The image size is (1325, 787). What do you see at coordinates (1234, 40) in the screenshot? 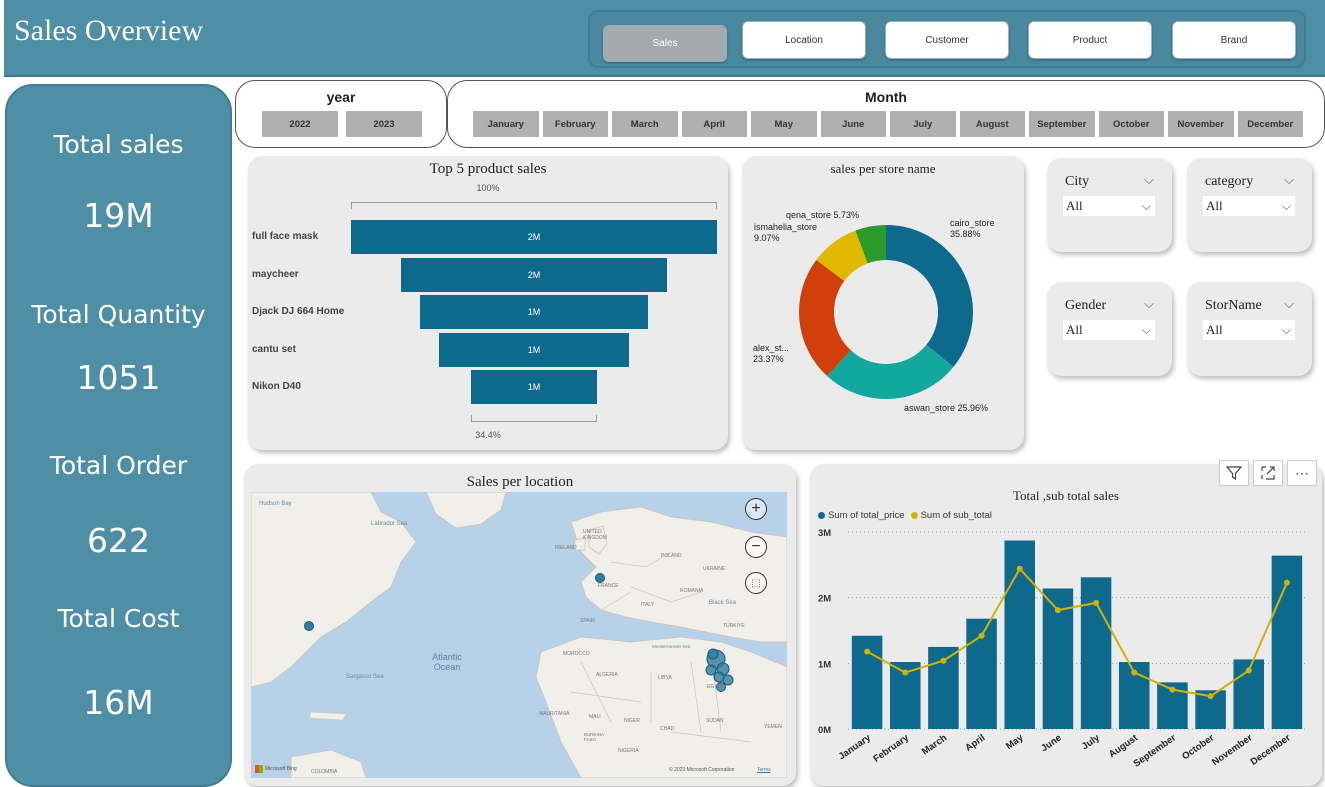
I see `nav-button-brand: Brand` at bounding box center [1234, 40].